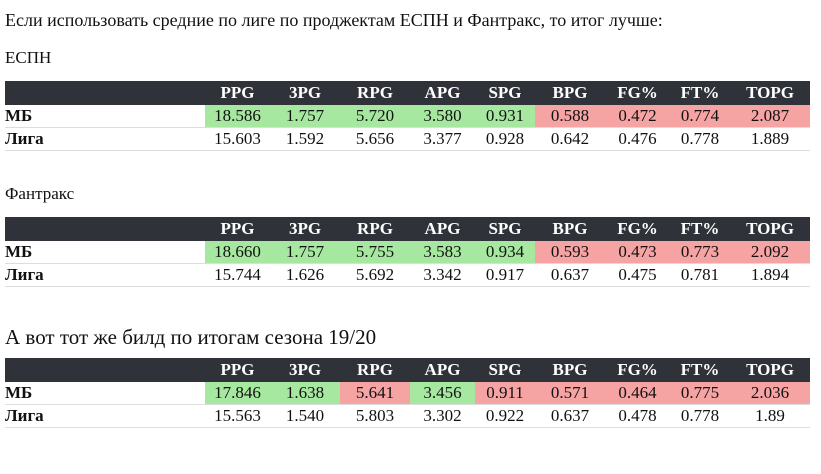 The height and width of the screenshot is (474, 821). Describe the element at coordinates (570, 252) in the screenshot. I see `value-cell: 0.593` at that location.